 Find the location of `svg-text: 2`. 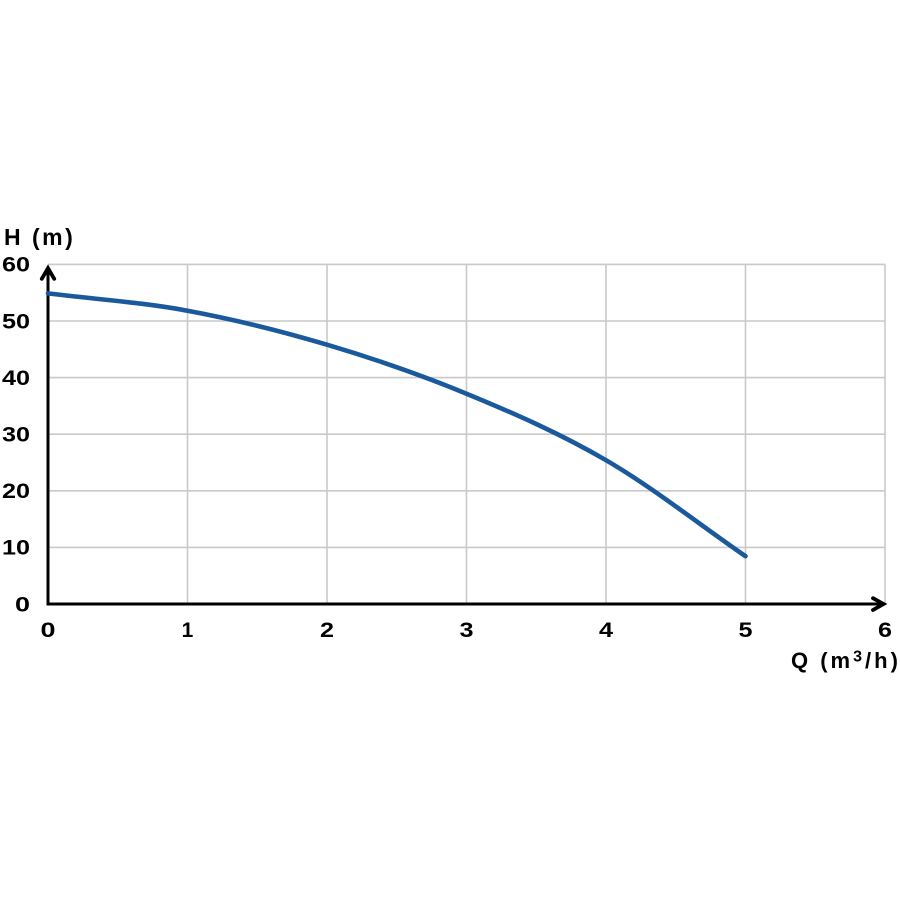

svg-text: 2 is located at coordinates (327, 630).